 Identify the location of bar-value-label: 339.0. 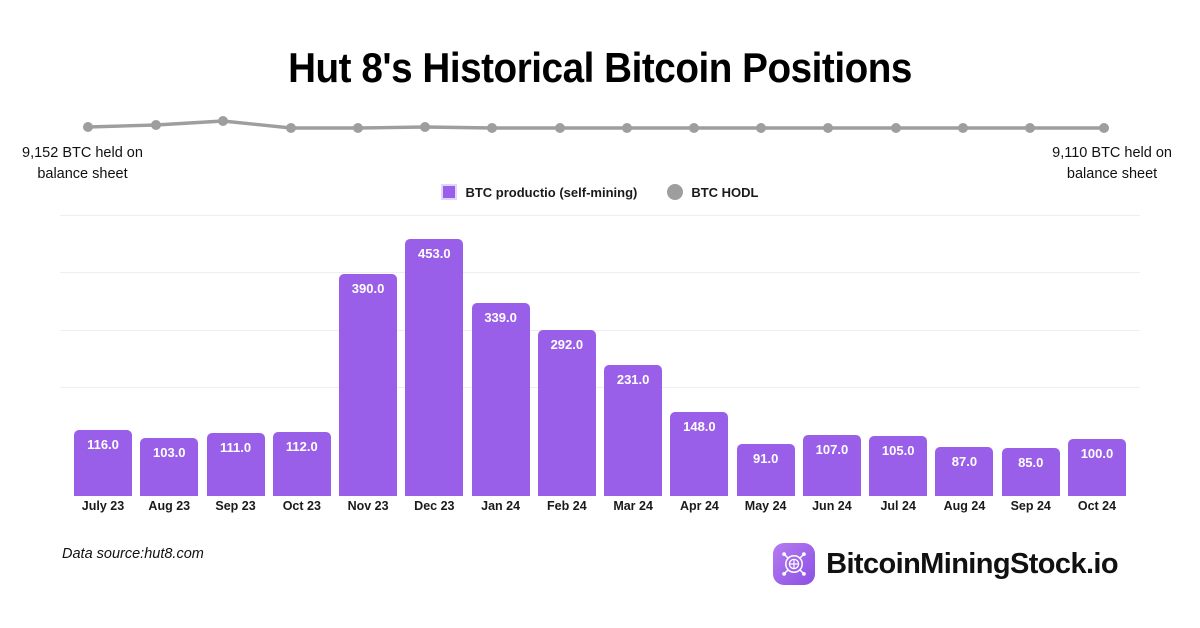
(500, 318).